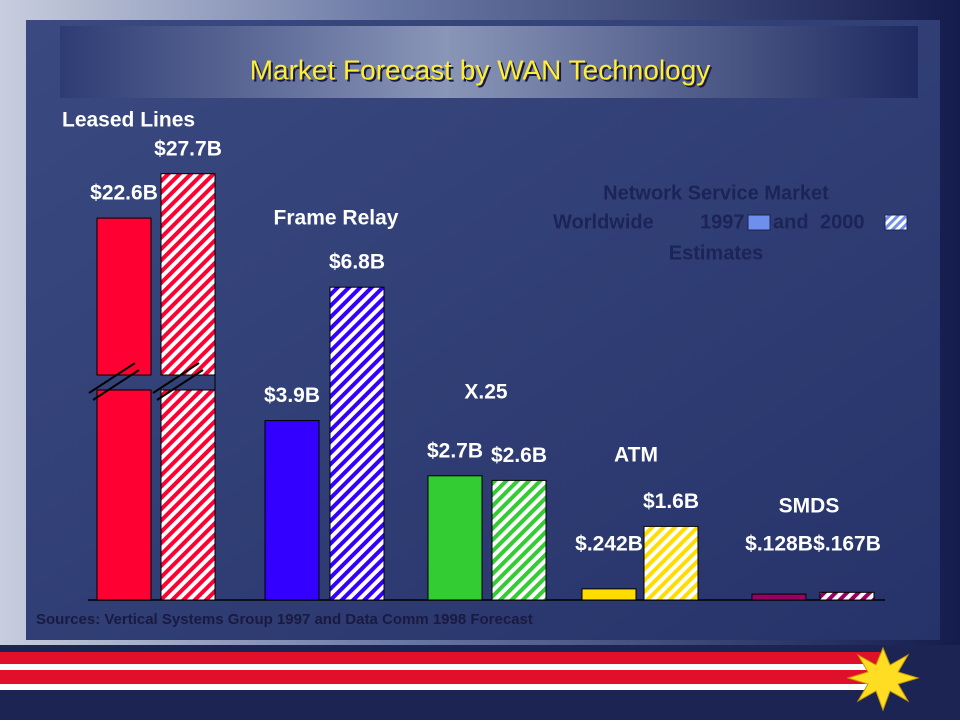 The width and height of the screenshot is (960, 725). What do you see at coordinates (671, 501) in the screenshot?
I see `value-label: $1.6B` at bounding box center [671, 501].